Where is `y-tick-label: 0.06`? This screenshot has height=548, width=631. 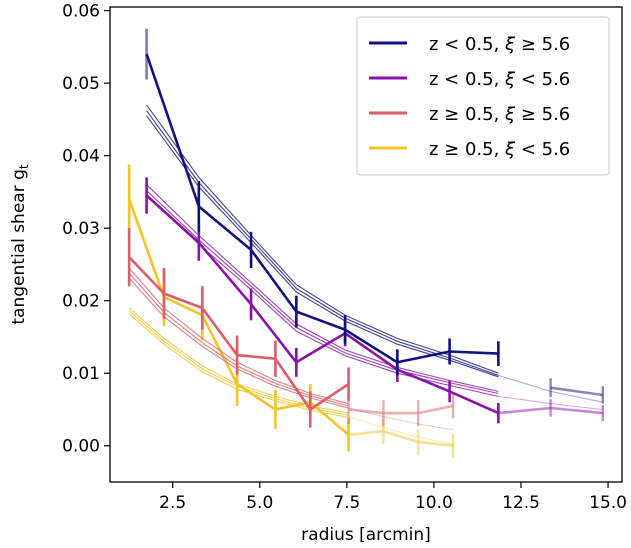 y-tick-label: 0.06 is located at coordinates (81, 12).